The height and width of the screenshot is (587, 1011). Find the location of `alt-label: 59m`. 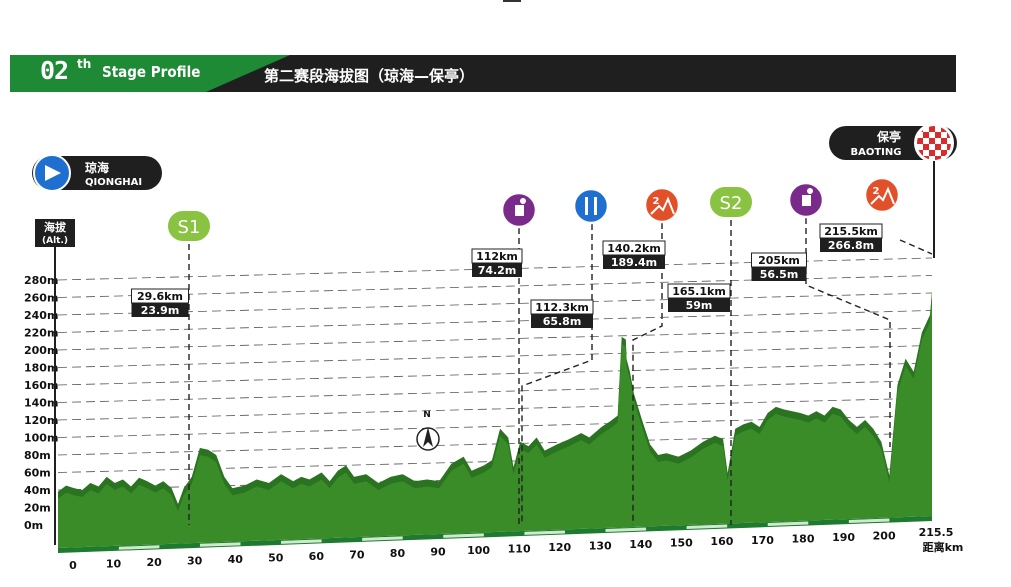

alt-label: 59m is located at coordinates (699, 305).